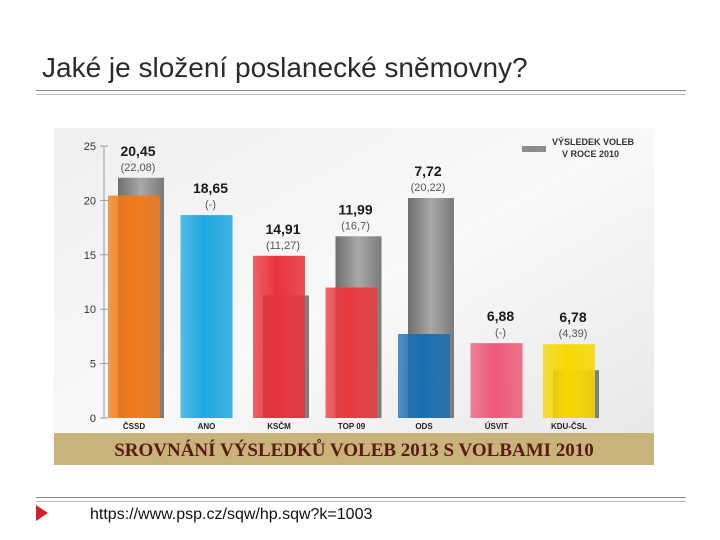 The image size is (720, 540). Describe the element at coordinates (285, 67) in the screenshot. I see `slide-title: Jaké je složení poslanecké sněmovny?` at that location.